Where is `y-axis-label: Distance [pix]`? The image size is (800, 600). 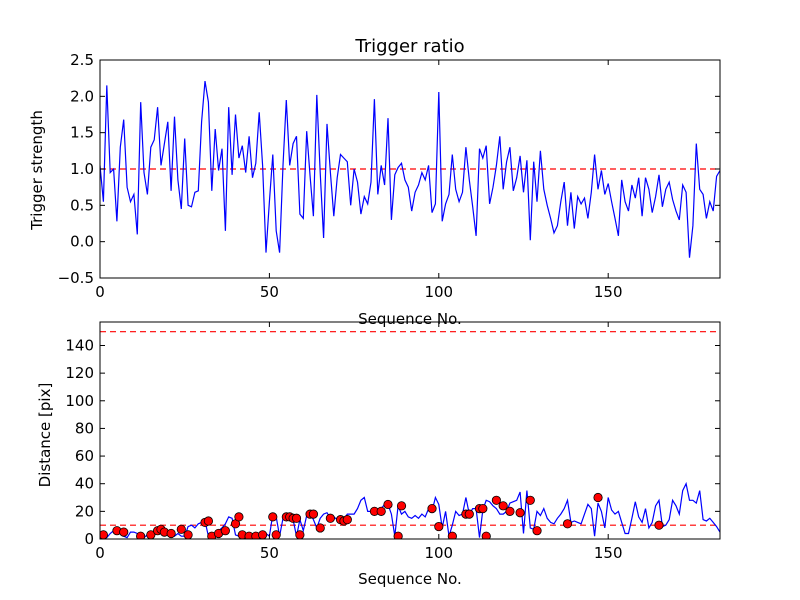 y-axis-label: Distance [pix] is located at coordinates (45, 435).